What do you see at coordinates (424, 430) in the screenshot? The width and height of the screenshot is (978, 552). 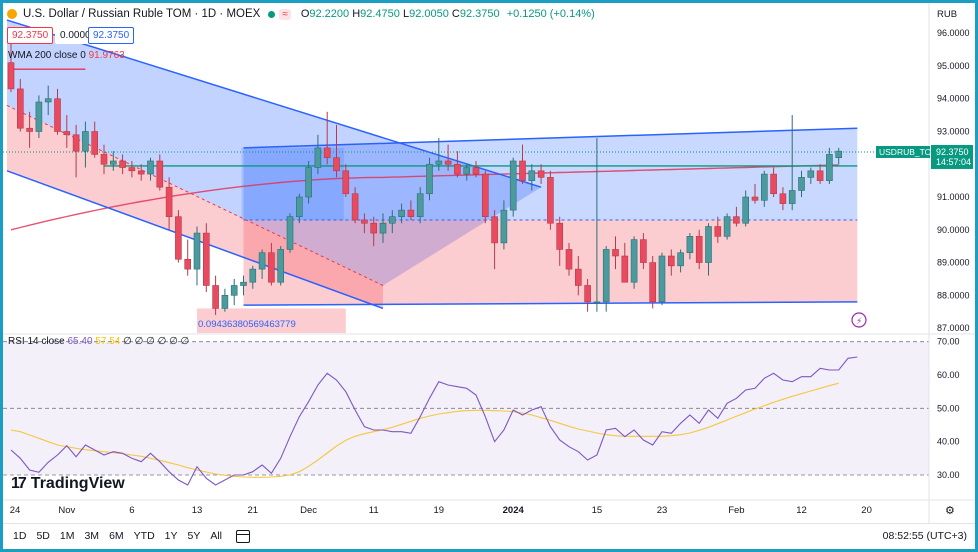 I see `rsi-ma-line` at bounding box center [424, 430].